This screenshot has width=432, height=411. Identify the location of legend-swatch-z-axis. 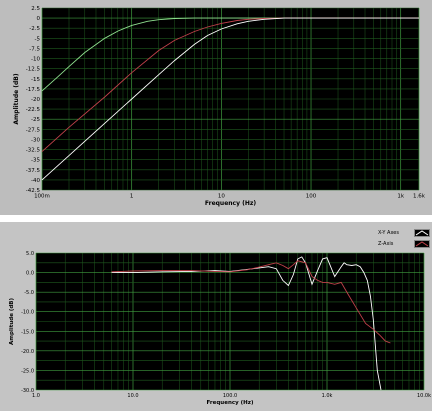
(422, 244).